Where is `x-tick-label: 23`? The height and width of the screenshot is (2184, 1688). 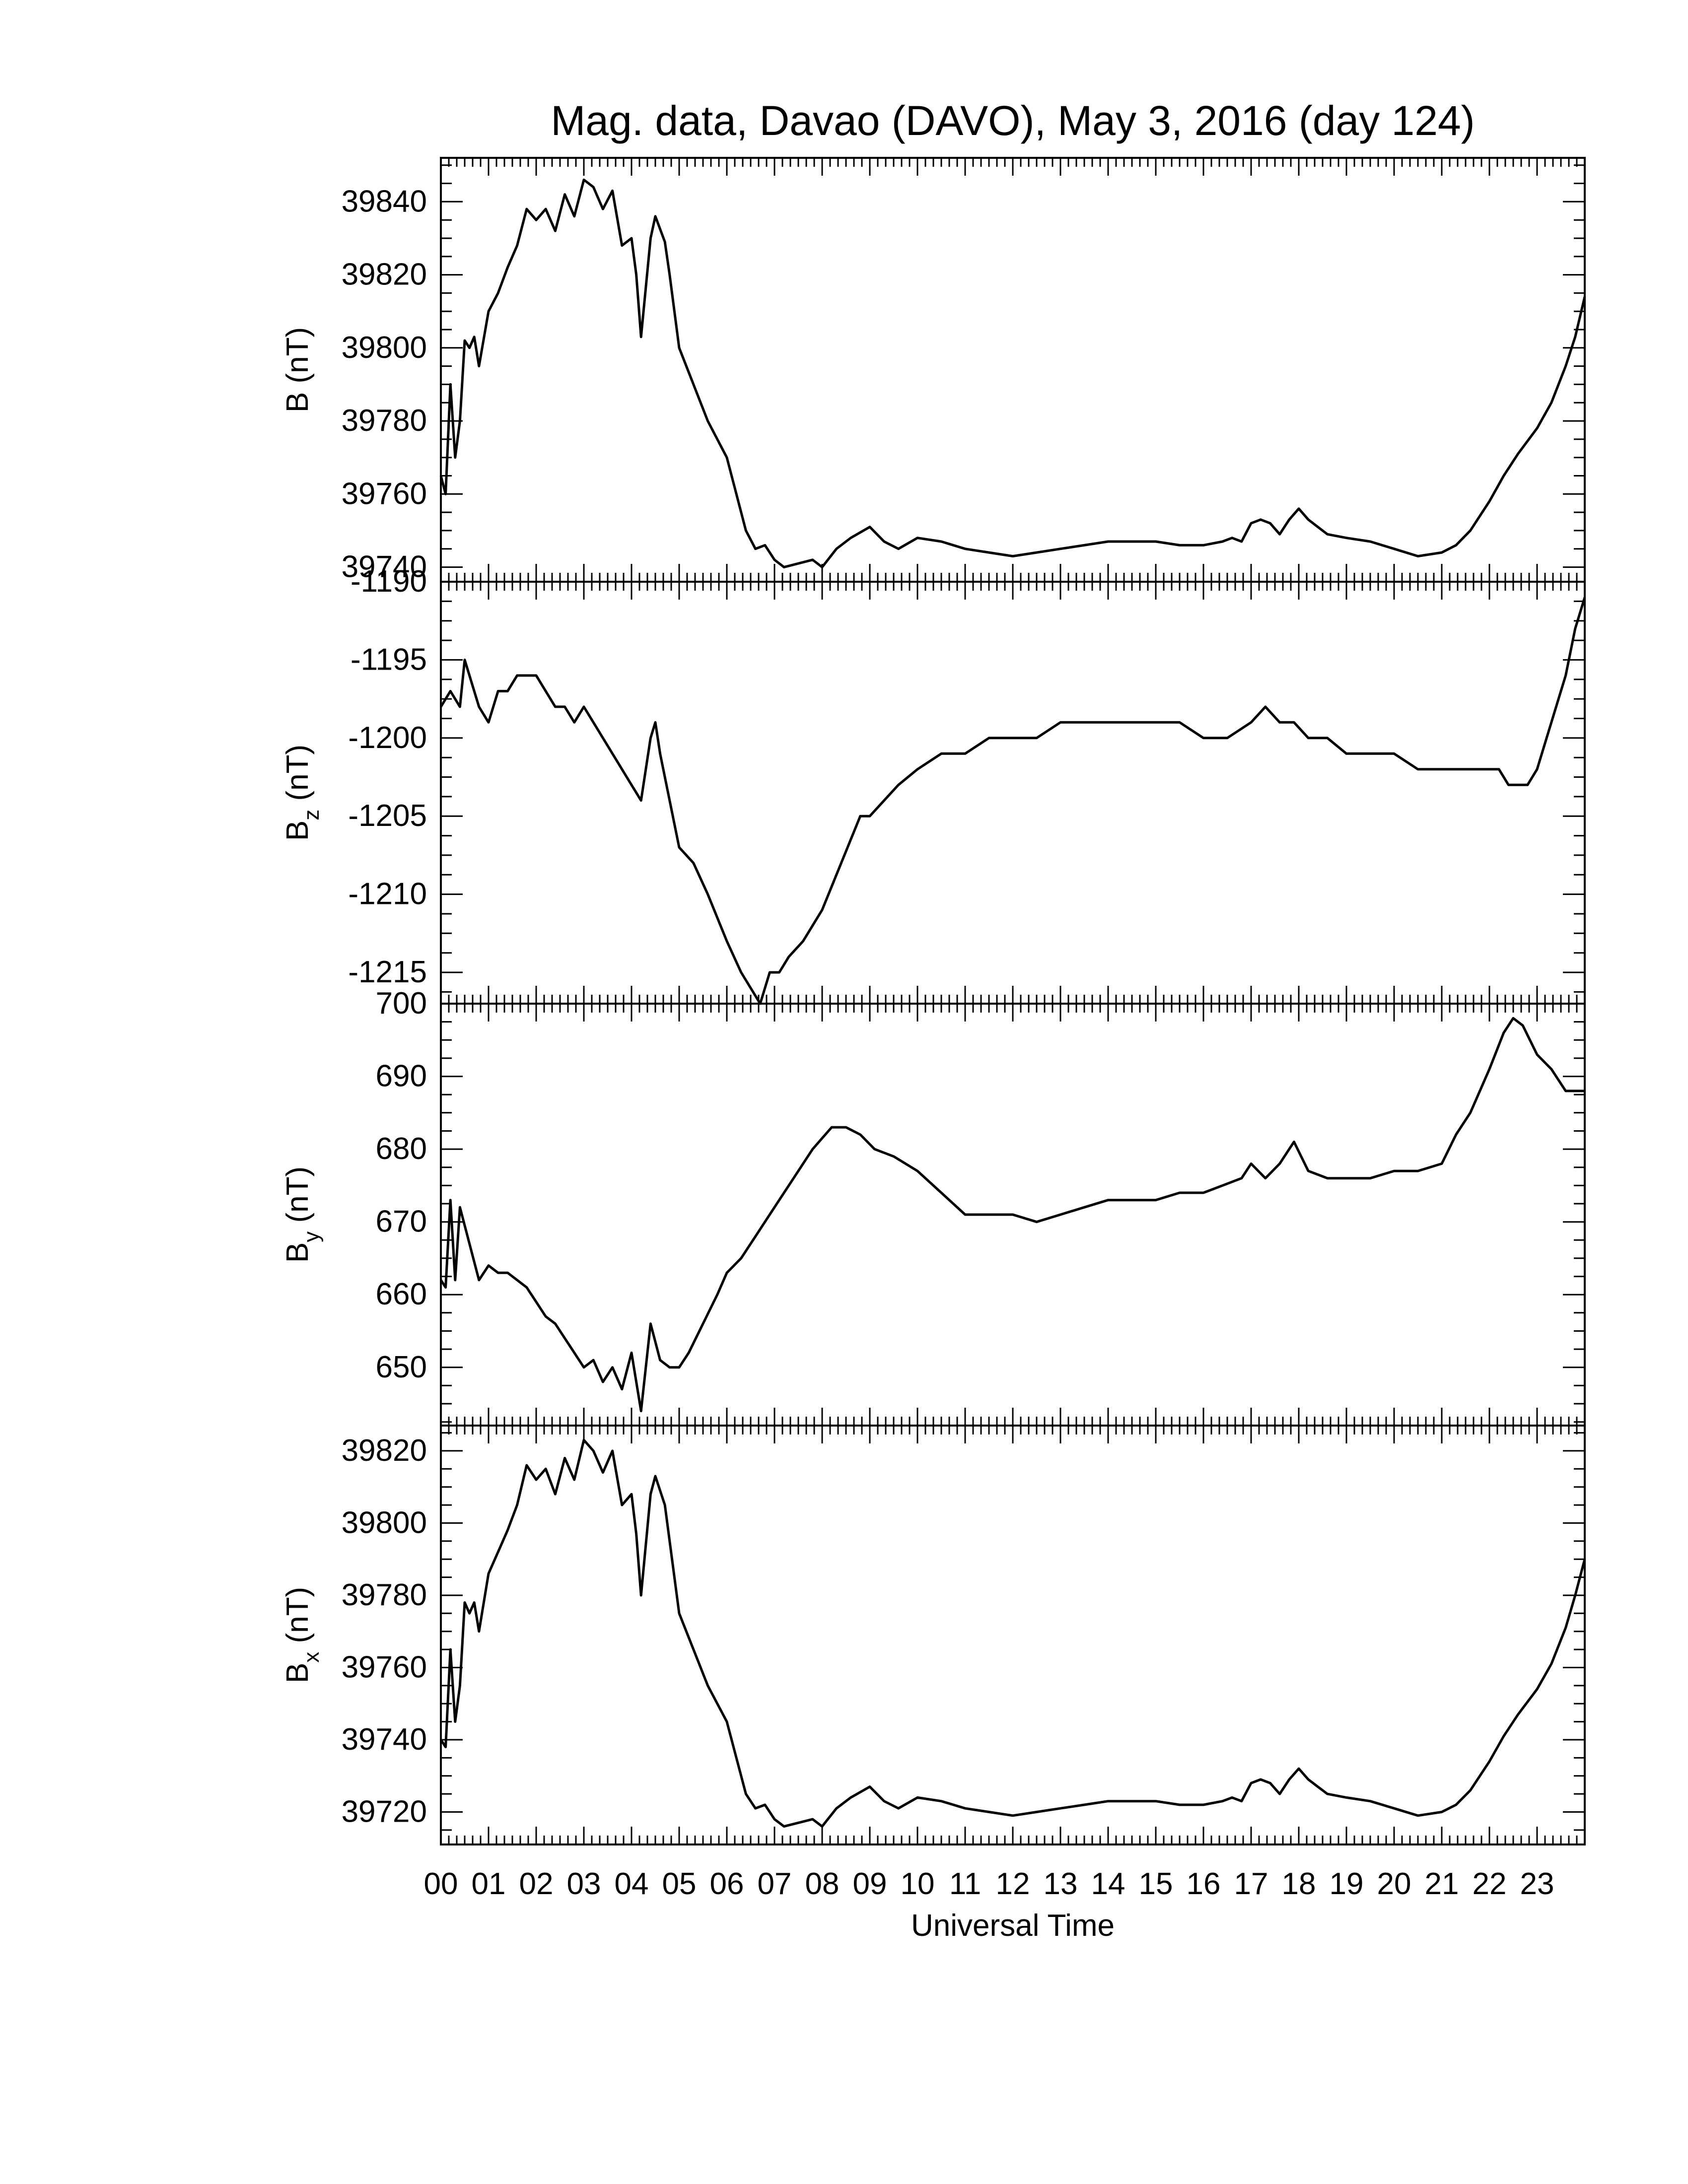
x-tick-label: 23 is located at coordinates (1537, 1884).